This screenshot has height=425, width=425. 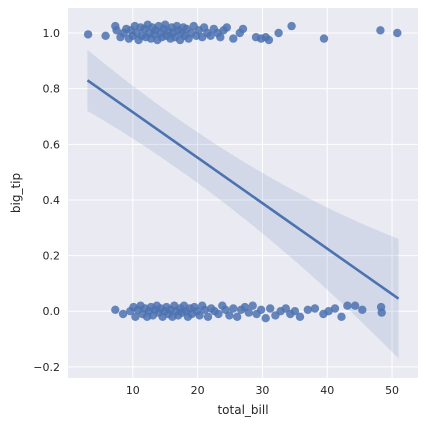 What do you see at coordinates (52, 144) in the screenshot?
I see `y-tick-label: 0.6` at bounding box center [52, 144].